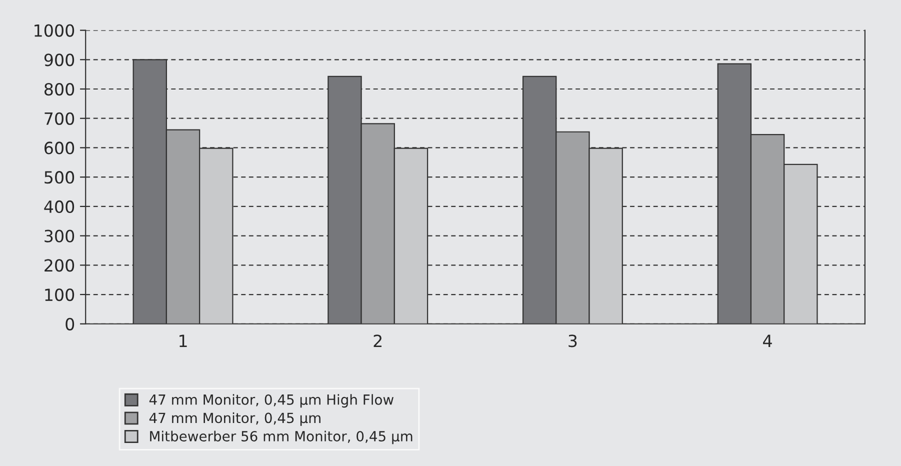 Image resolution: width=901 pixels, height=466 pixels. Describe the element at coordinates (54, 30) in the screenshot. I see `y-tick-label: 1000` at that location.